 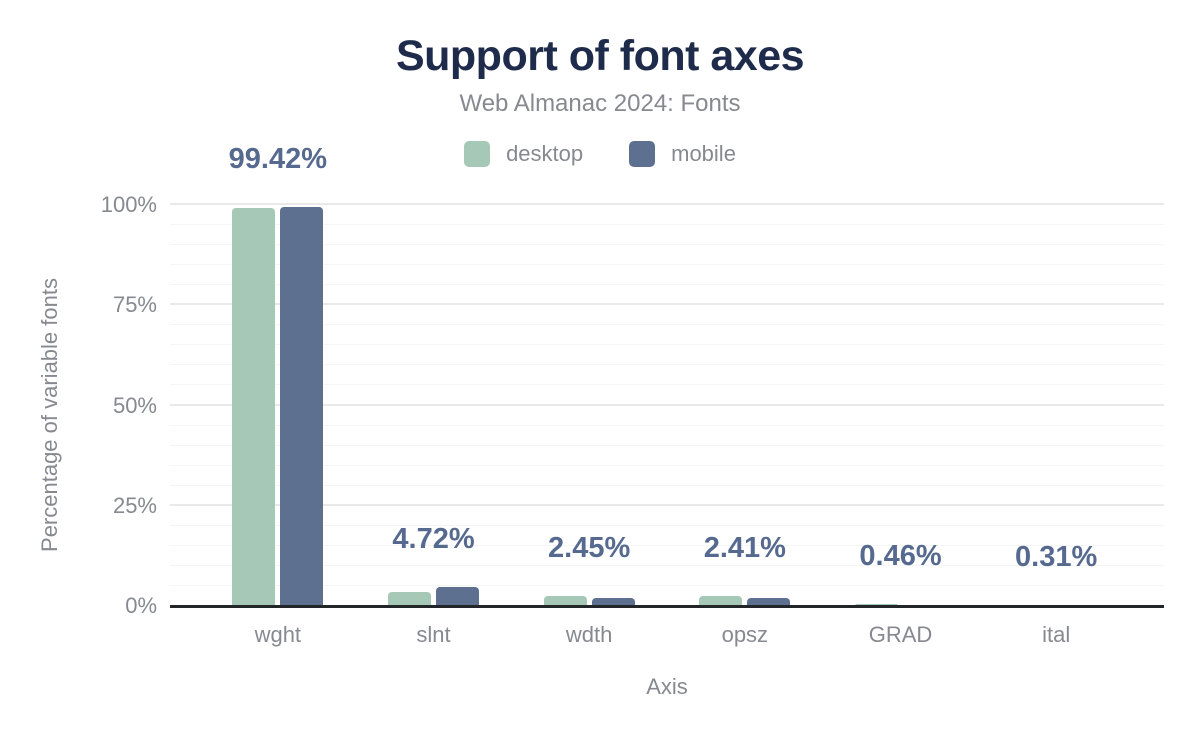 What do you see at coordinates (565, 601) in the screenshot?
I see `bar-desktop-wdth` at bounding box center [565, 601].